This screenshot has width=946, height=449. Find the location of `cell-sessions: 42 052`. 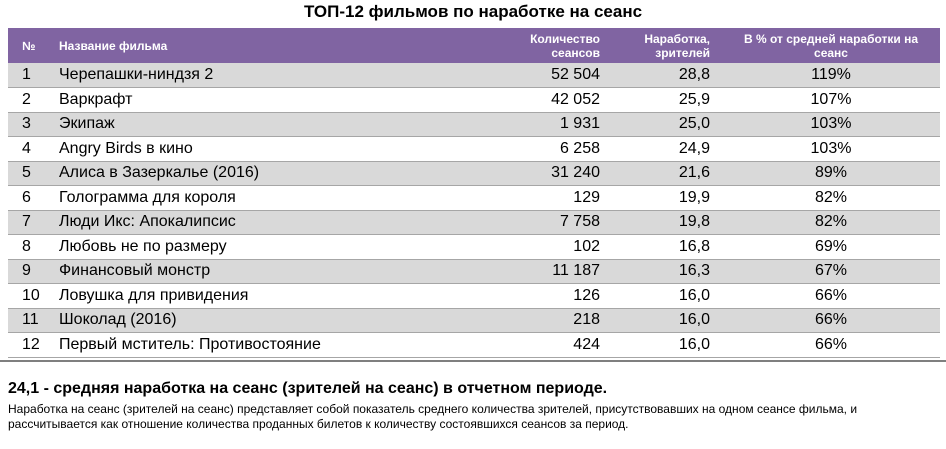

cell-sessions: 42 052 is located at coordinates (560, 100).